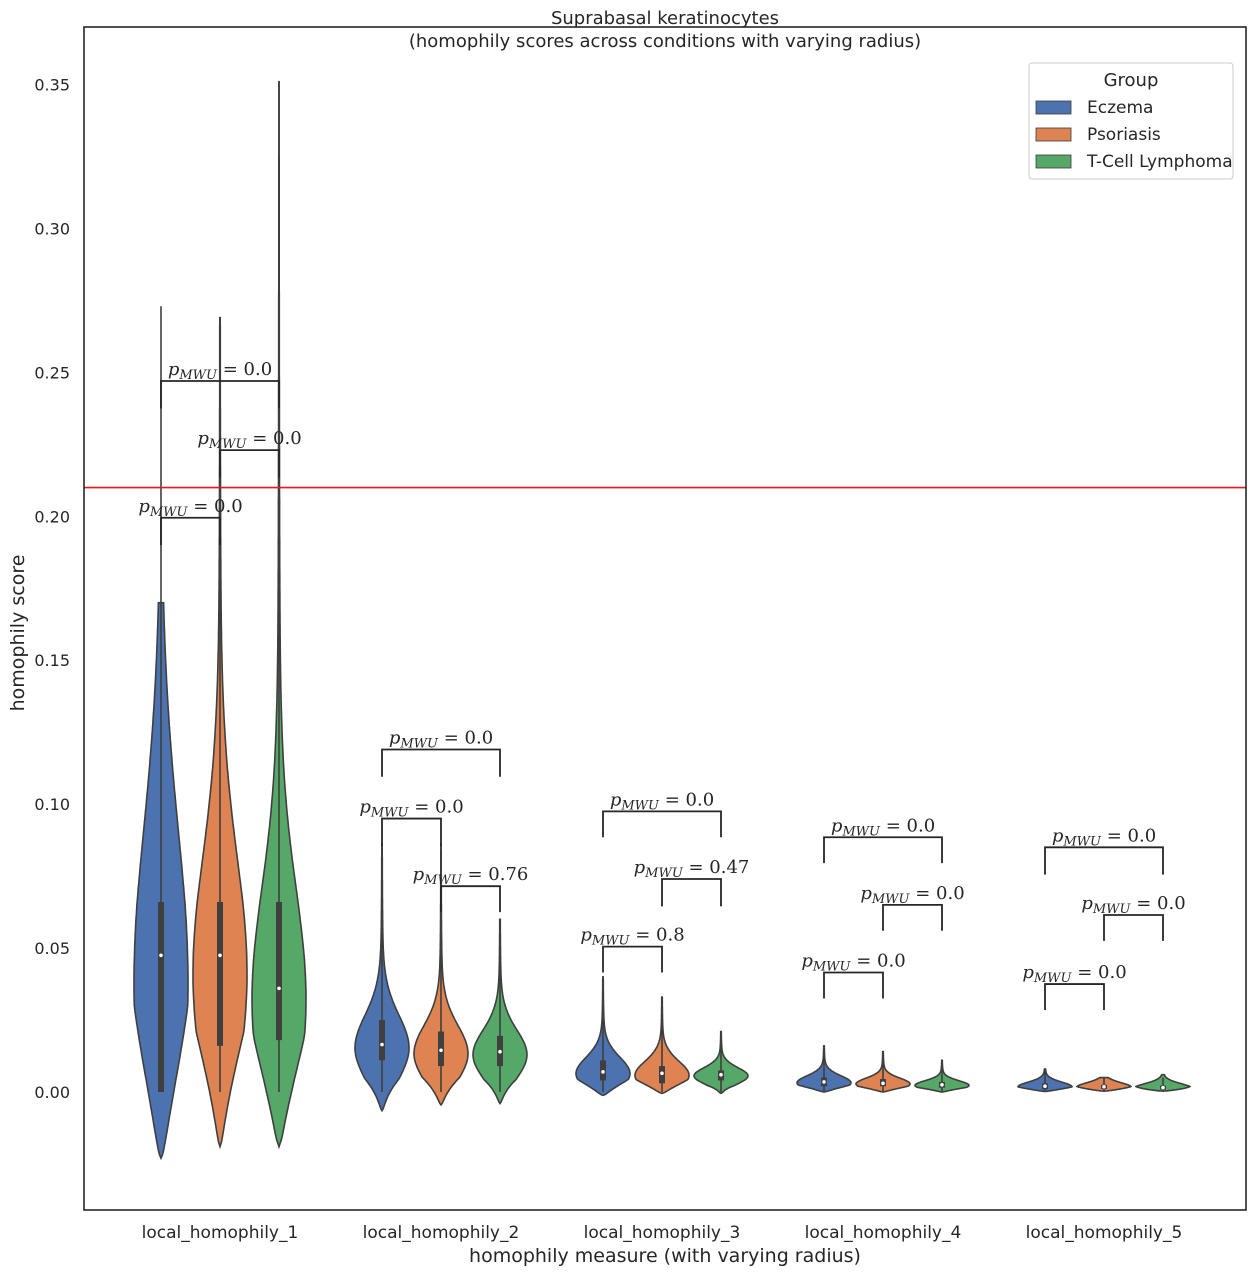  What do you see at coordinates (665, 1256) in the screenshot?
I see `x-axis-label: homophily measure (with varying radius)` at bounding box center [665, 1256].